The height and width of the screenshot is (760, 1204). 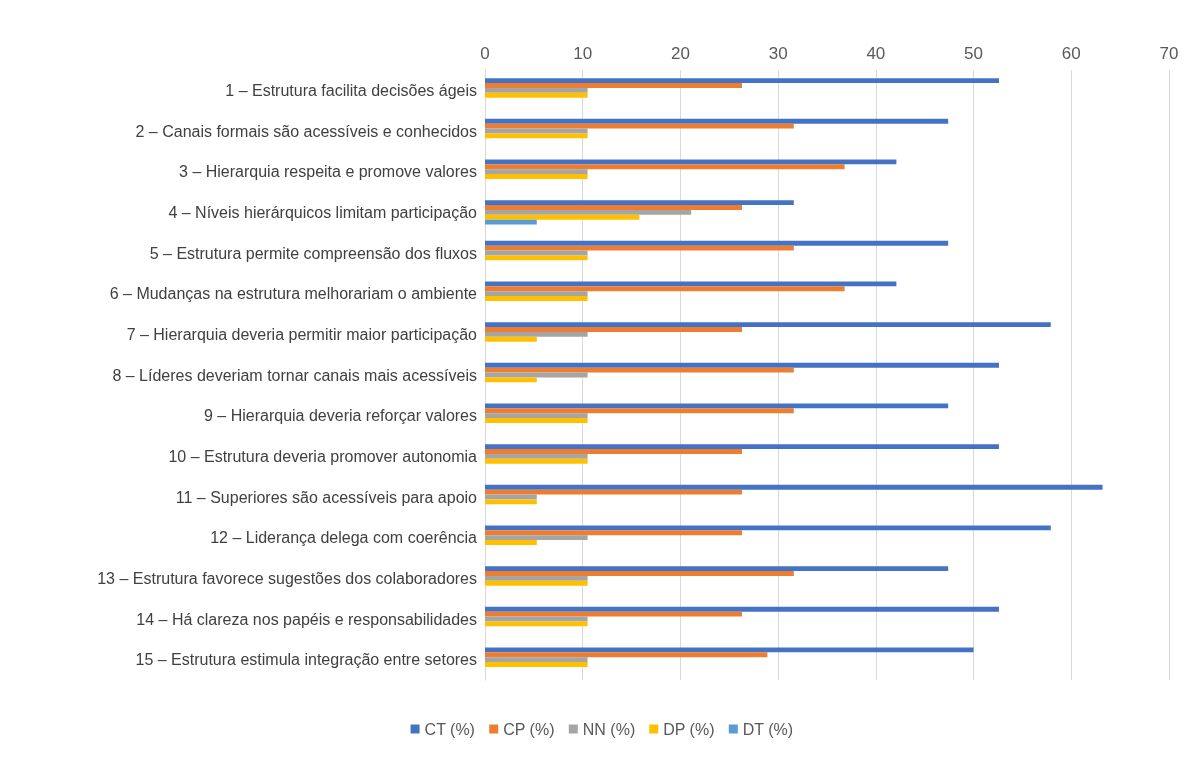 I want to click on y-tick-label: 12 – Liderança delega com coerência, so click(x=344, y=538).